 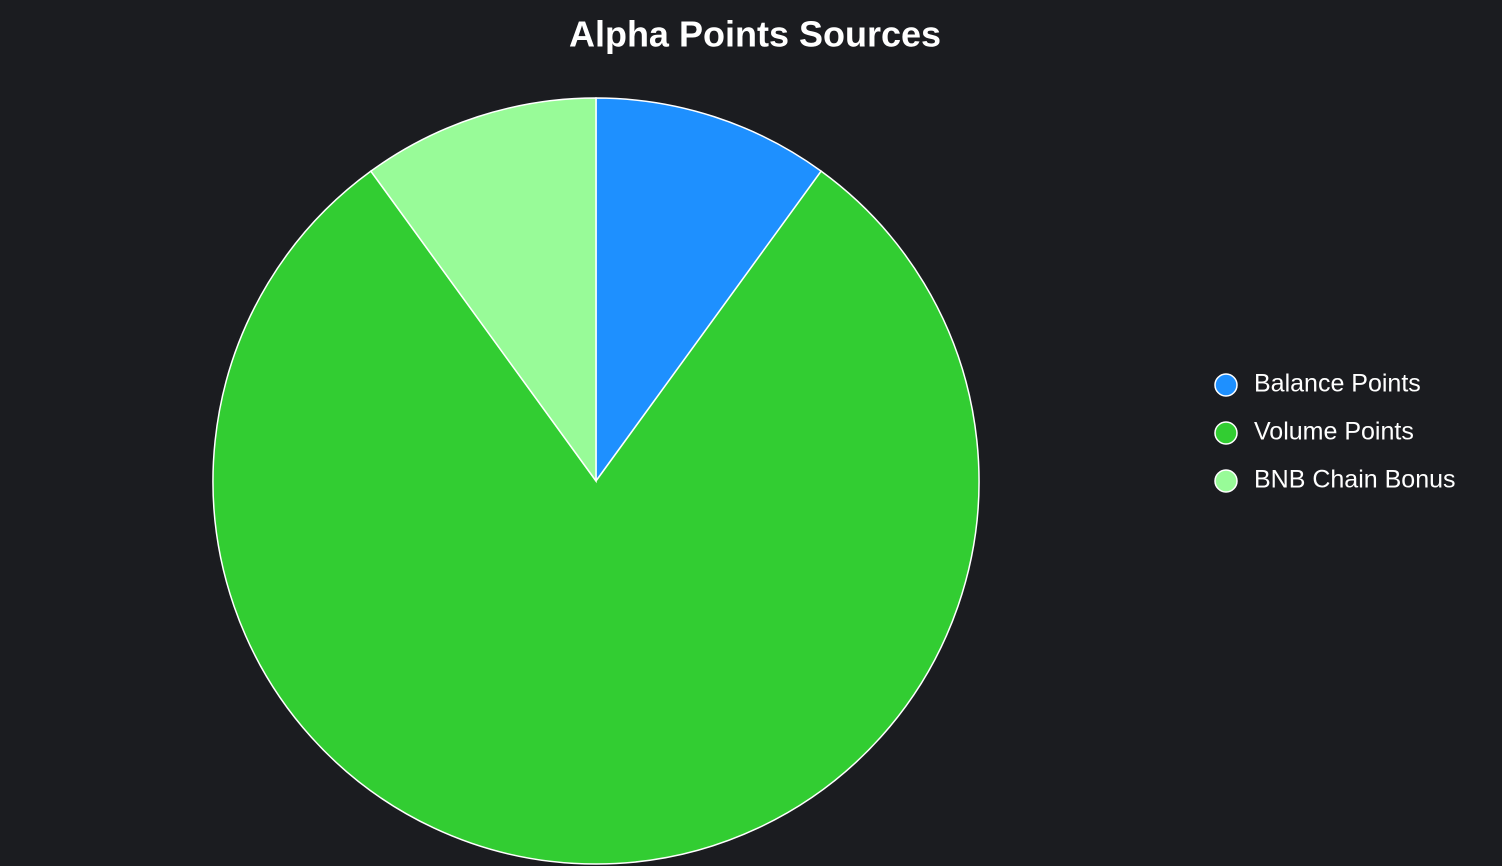 What do you see at coordinates (1355, 480) in the screenshot?
I see `legend-label: BNB Chain Bonus` at bounding box center [1355, 480].